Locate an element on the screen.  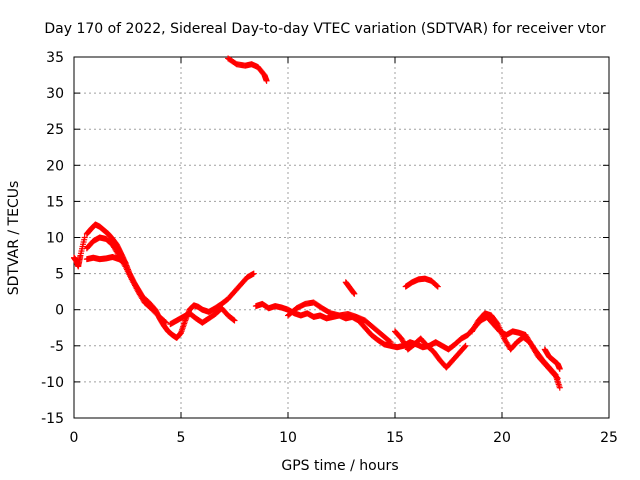
x-tick-label: 10 is located at coordinates (288, 438).